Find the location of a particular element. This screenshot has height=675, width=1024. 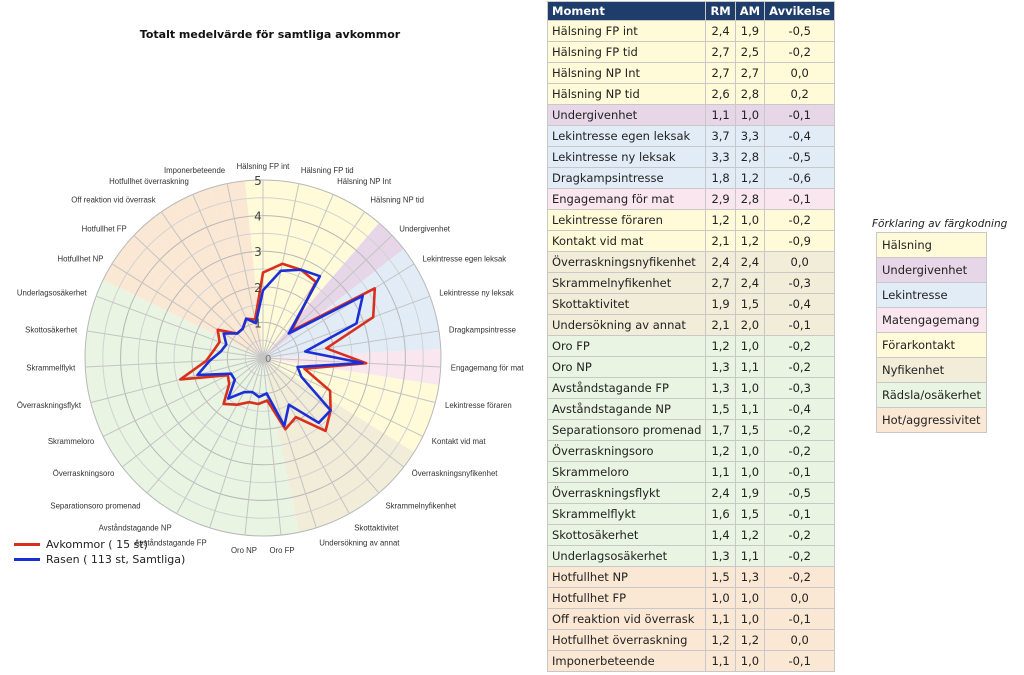

axis-label: Hälsning NP tid is located at coordinates (397, 200).